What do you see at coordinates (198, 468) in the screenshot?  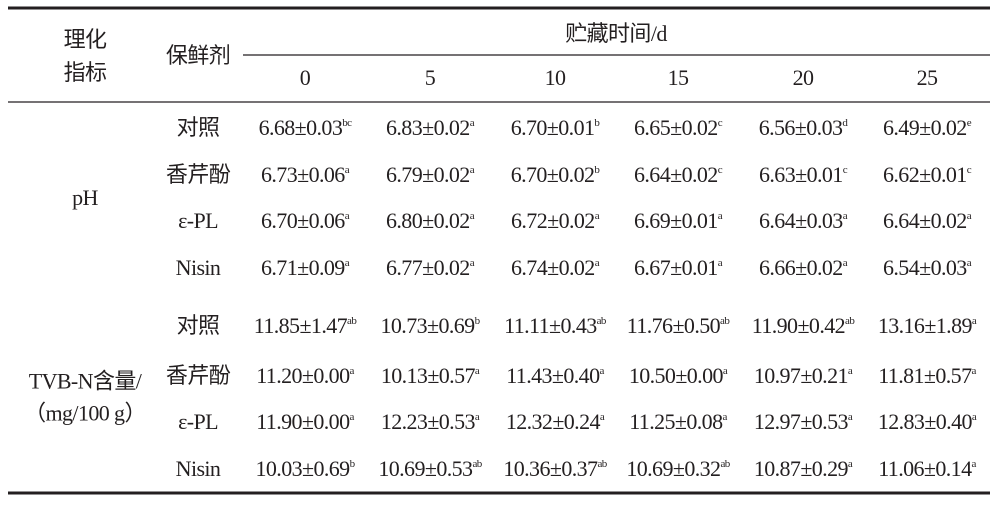 I see `preservative: Nisin` at bounding box center [198, 468].